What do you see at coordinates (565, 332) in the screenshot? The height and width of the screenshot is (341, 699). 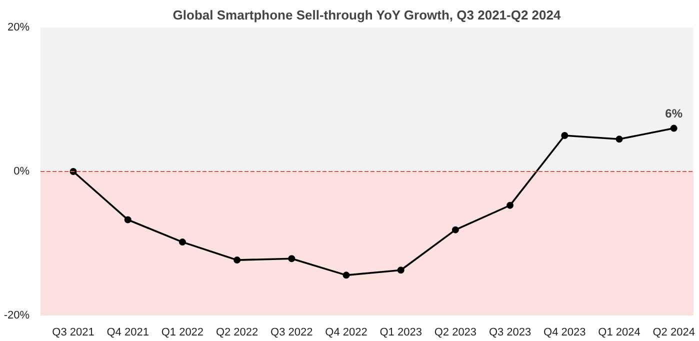 I see `x-tick-label: Q4 2023` at bounding box center [565, 332].